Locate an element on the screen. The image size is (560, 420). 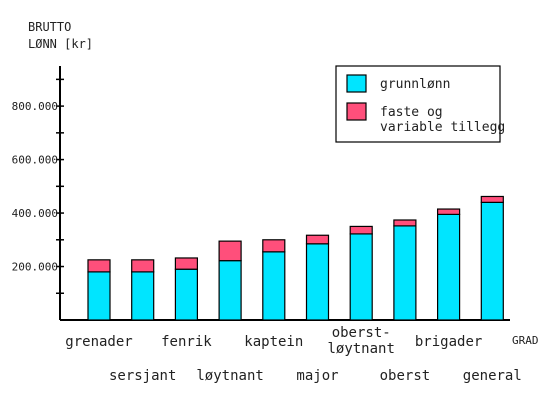
y-tick-label: 200.000 is located at coordinates (35, 267).